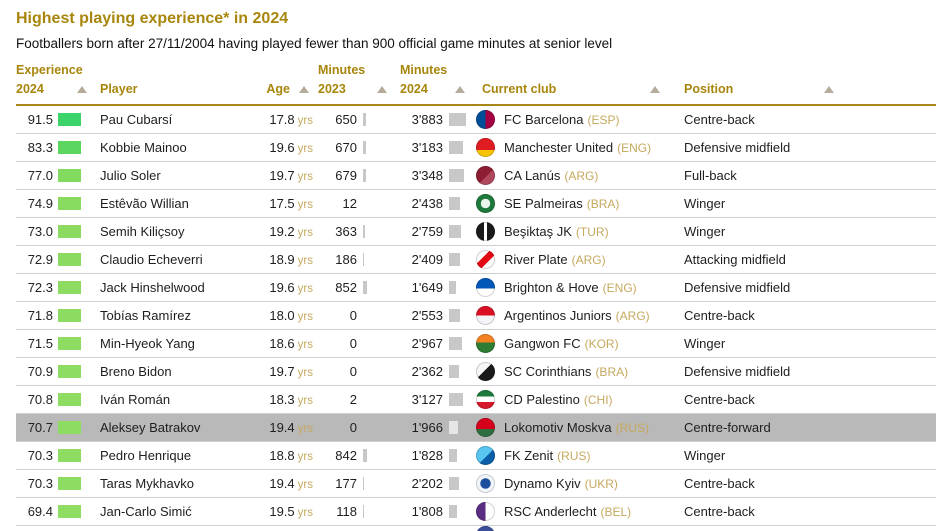 This screenshot has width=952, height=531. What do you see at coordinates (175, 82) in the screenshot?
I see `column-header-player: Player` at bounding box center [175, 82].